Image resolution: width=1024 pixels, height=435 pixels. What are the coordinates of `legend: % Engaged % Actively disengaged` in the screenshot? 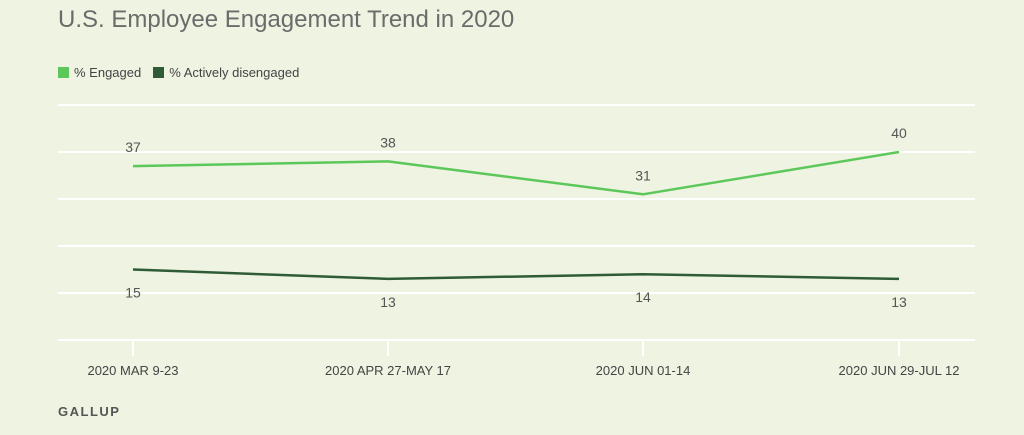 It's located at (178, 72).